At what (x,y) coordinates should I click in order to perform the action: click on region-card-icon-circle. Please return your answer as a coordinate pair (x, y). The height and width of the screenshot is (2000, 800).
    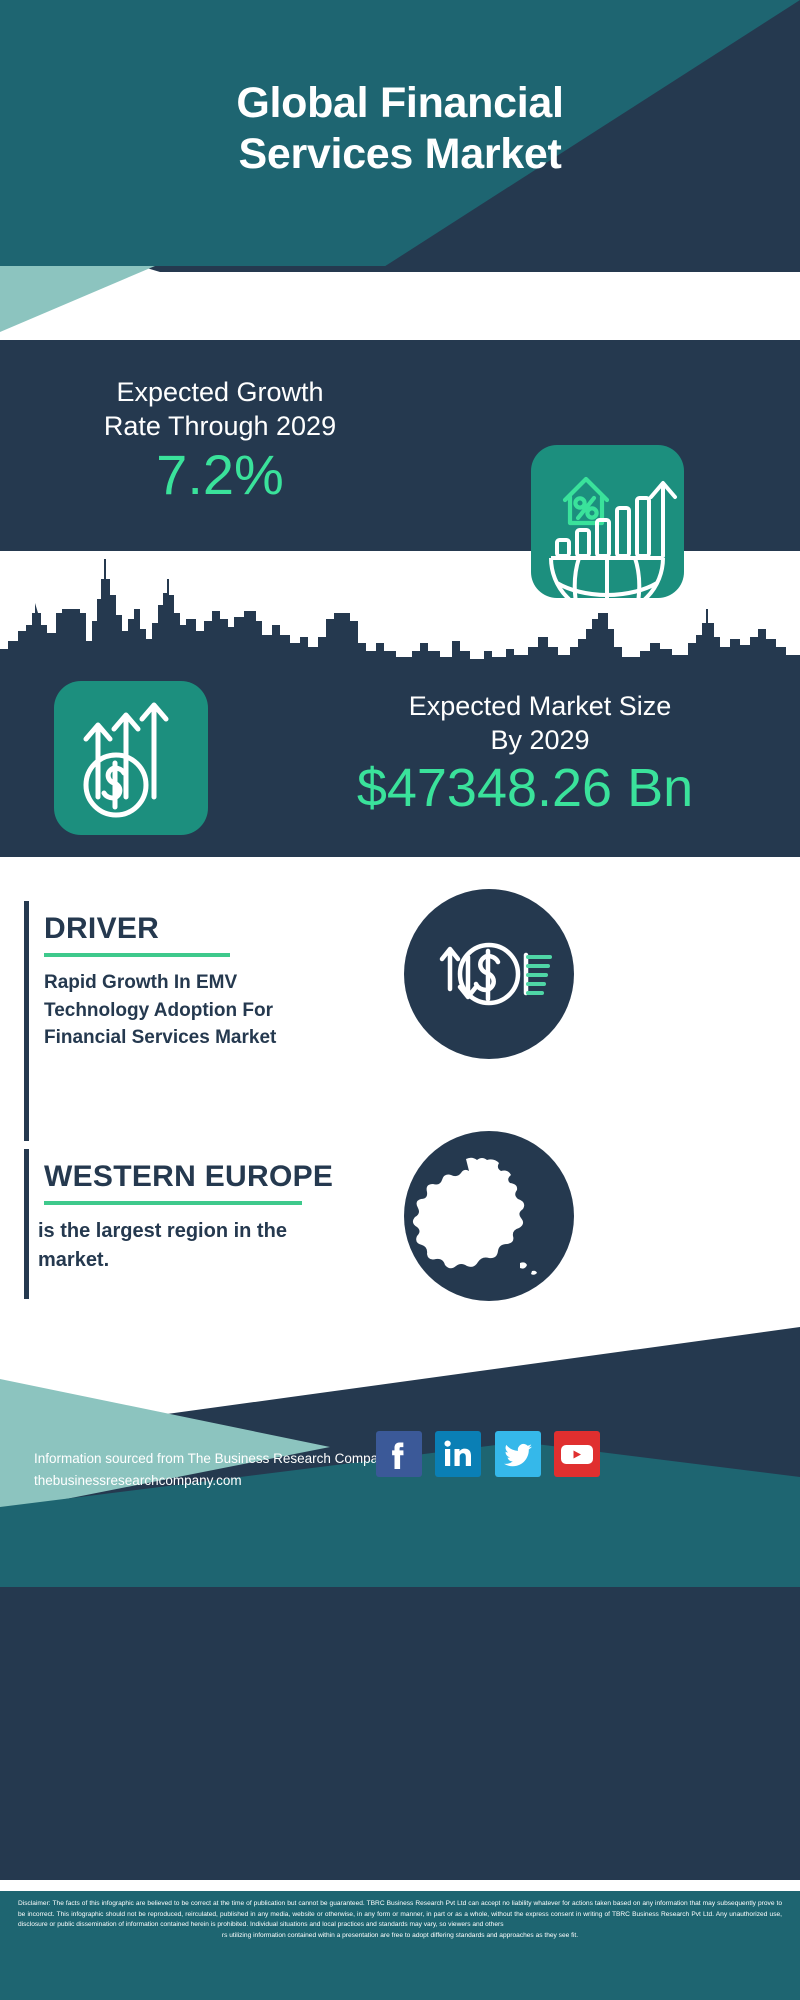
    Looking at the image, I should click on (489, 1216).